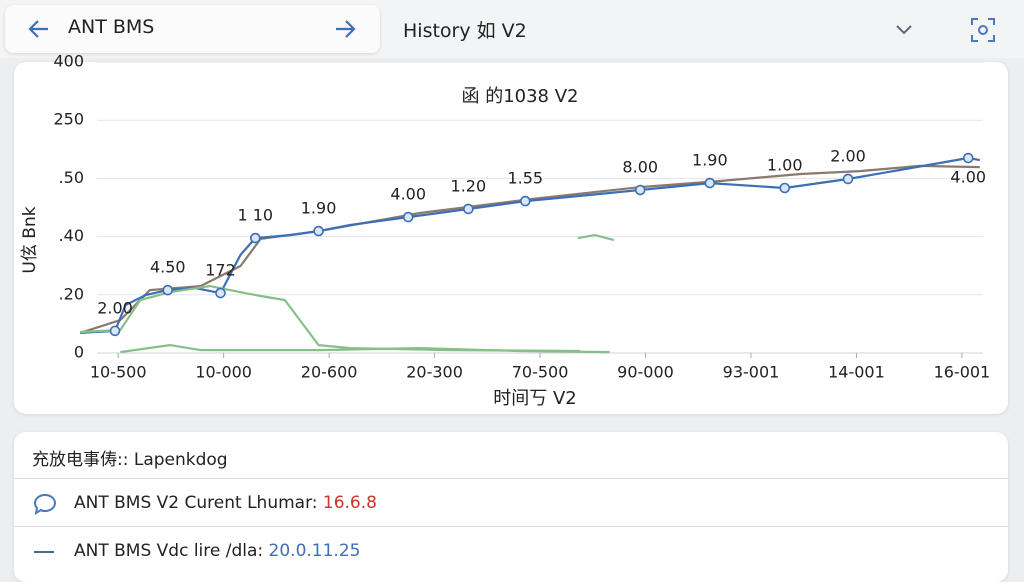 This screenshot has height=582, width=1024. I want to click on x-tick-label: 16-001, so click(962, 372).